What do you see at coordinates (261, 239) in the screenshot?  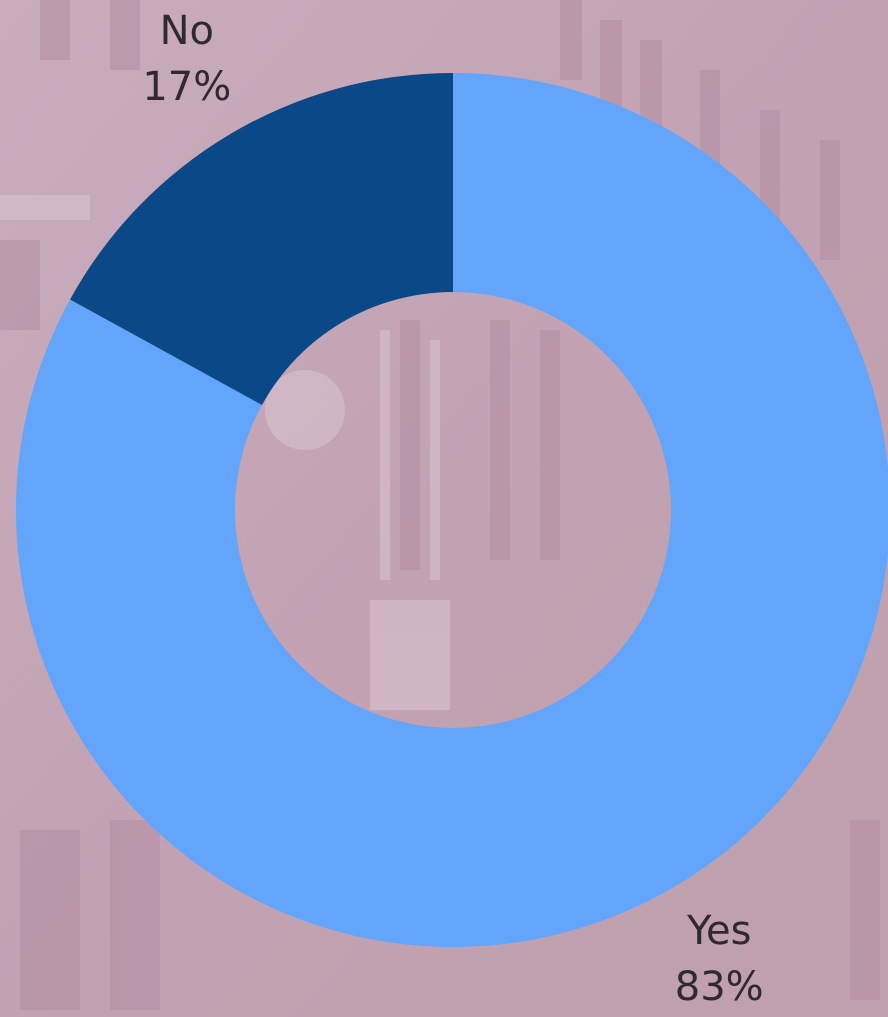 I see `donut-slice` at bounding box center [261, 239].